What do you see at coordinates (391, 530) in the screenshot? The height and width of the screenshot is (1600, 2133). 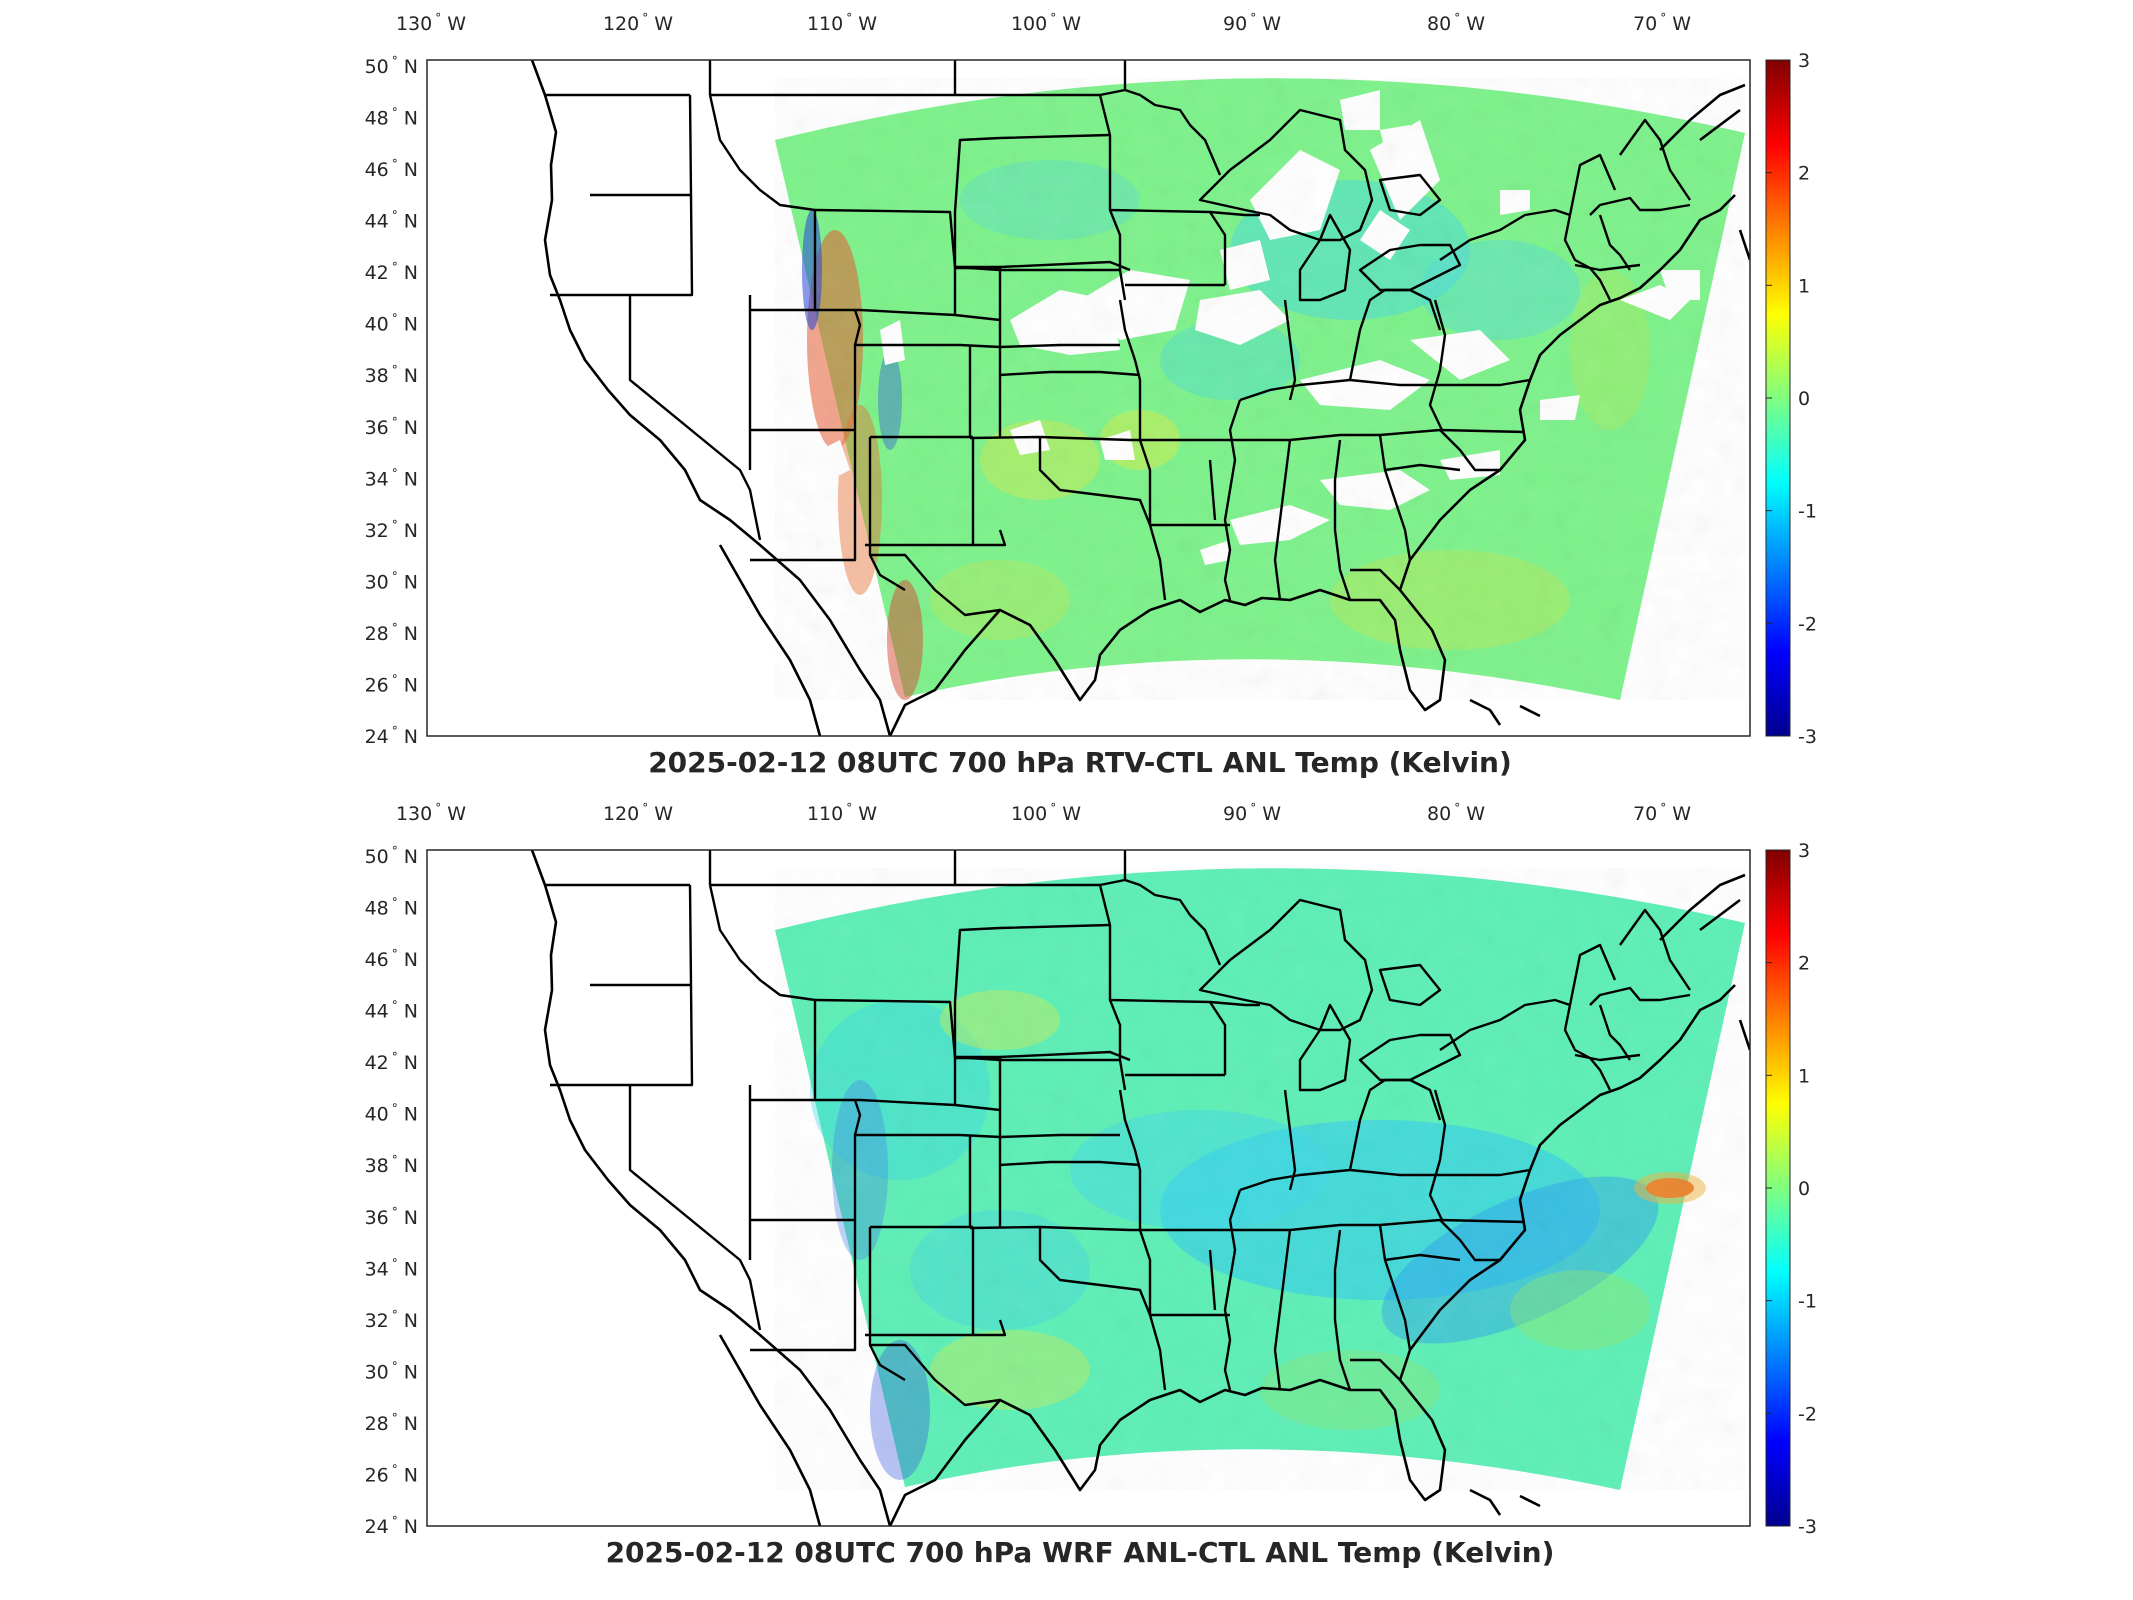 I see `top-lat-tick-label: 32 ° N` at bounding box center [391, 530].